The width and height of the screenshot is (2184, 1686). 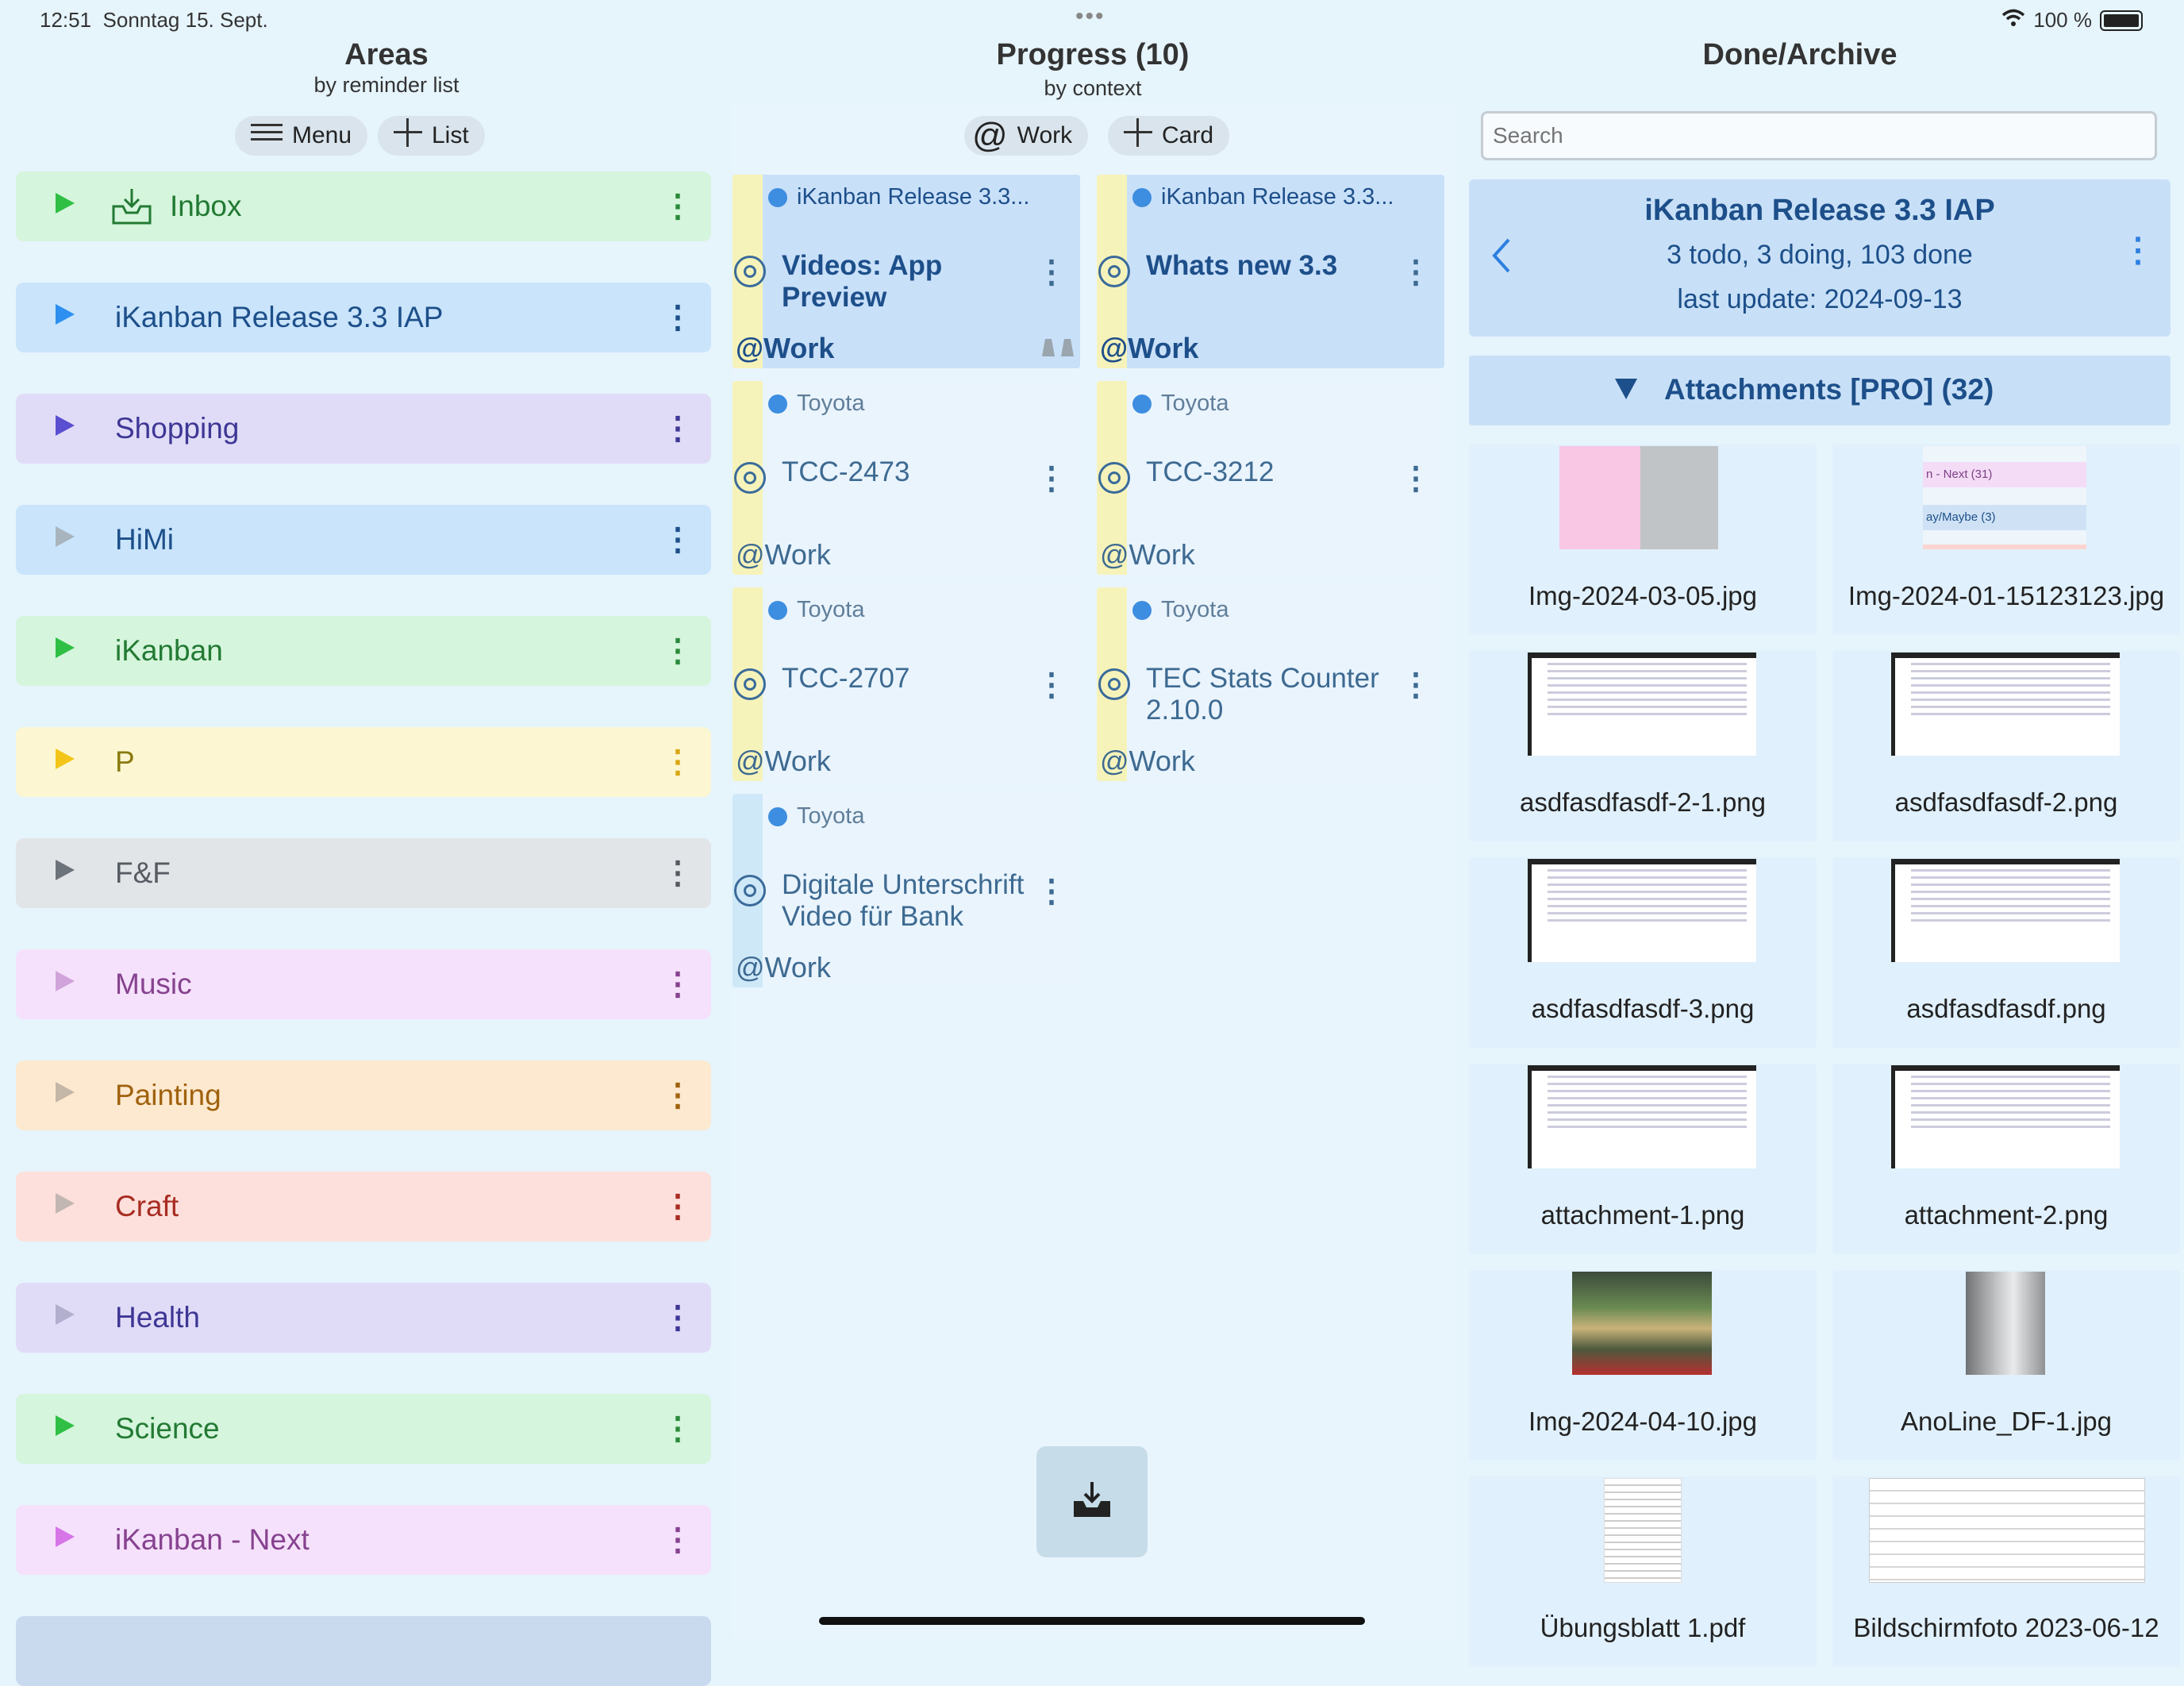 What do you see at coordinates (2006, 746) in the screenshot?
I see `attachment-tile: asdfasdfasdf-2.png` at bounding box center [2006, 746].